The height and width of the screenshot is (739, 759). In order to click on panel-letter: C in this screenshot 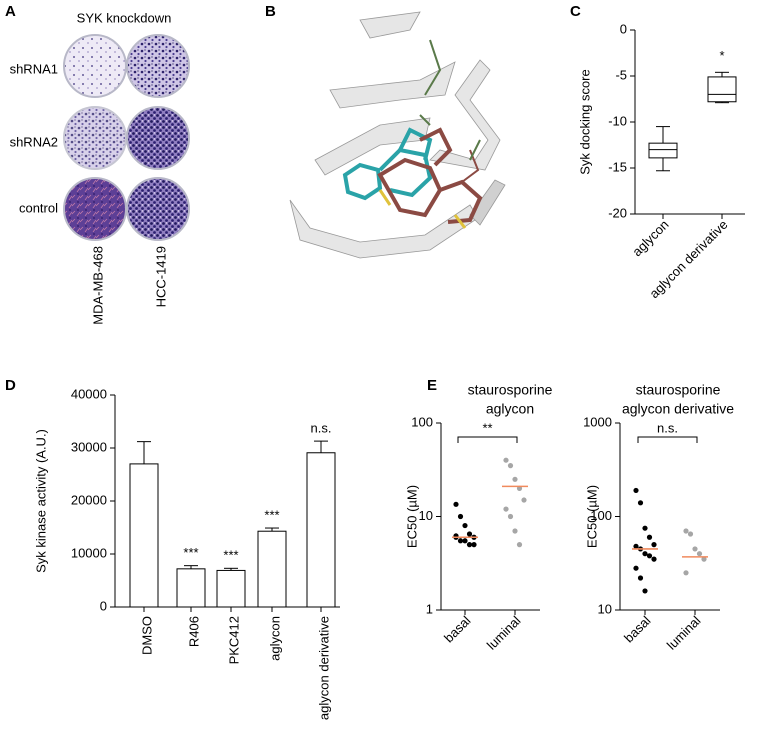, I will do `click(575, 11)`.